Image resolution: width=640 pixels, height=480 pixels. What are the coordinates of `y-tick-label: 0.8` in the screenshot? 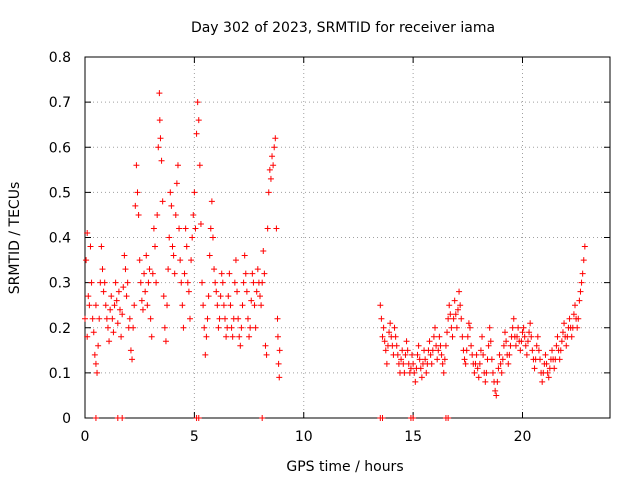 It's located at (60, 58).